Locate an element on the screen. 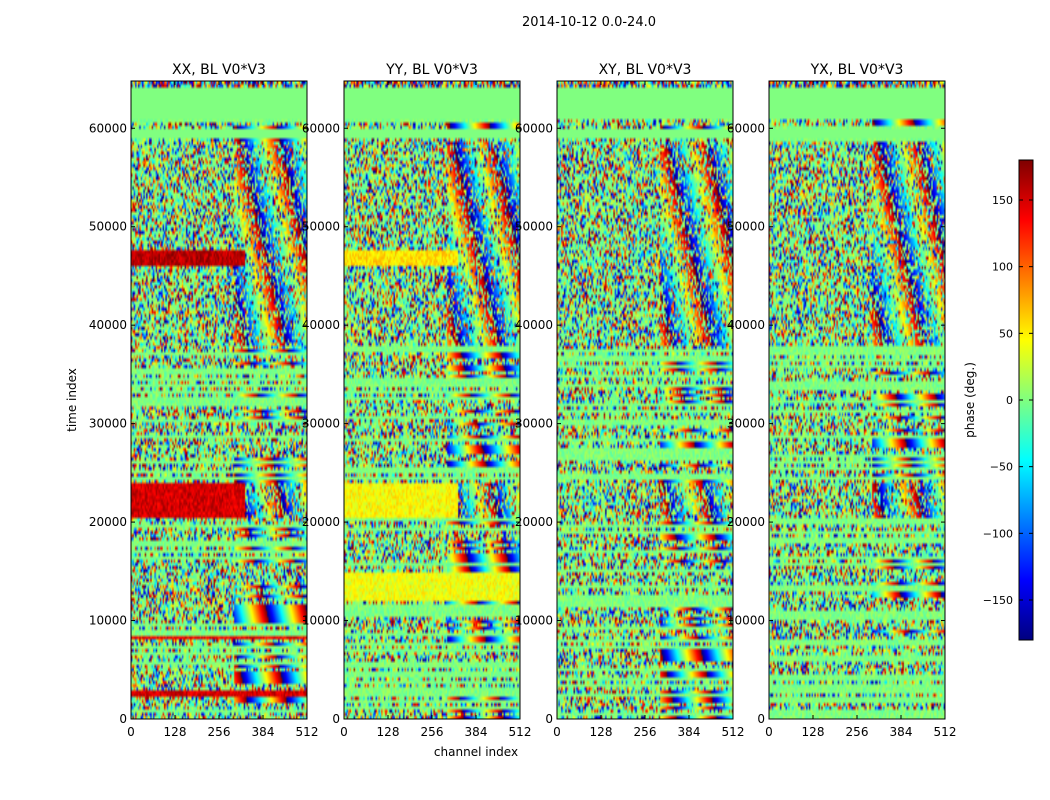 Image resolution: width=1050 pixels, height=800 pixels. colorbar-tick-label: 0 is located at coordinates (1009, 400).